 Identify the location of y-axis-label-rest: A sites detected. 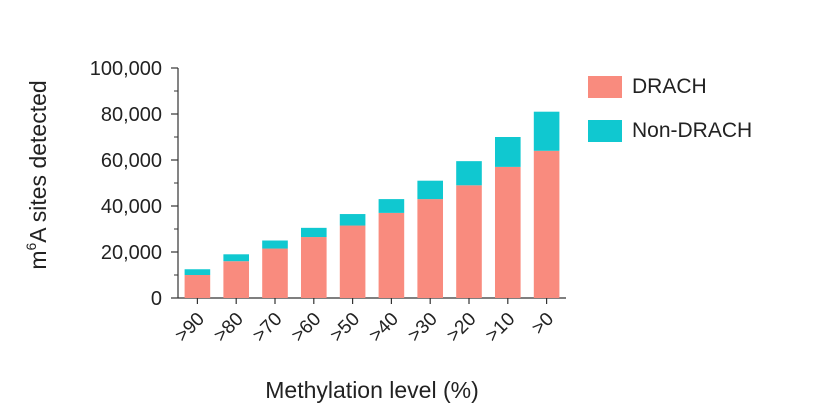
(38, 161).